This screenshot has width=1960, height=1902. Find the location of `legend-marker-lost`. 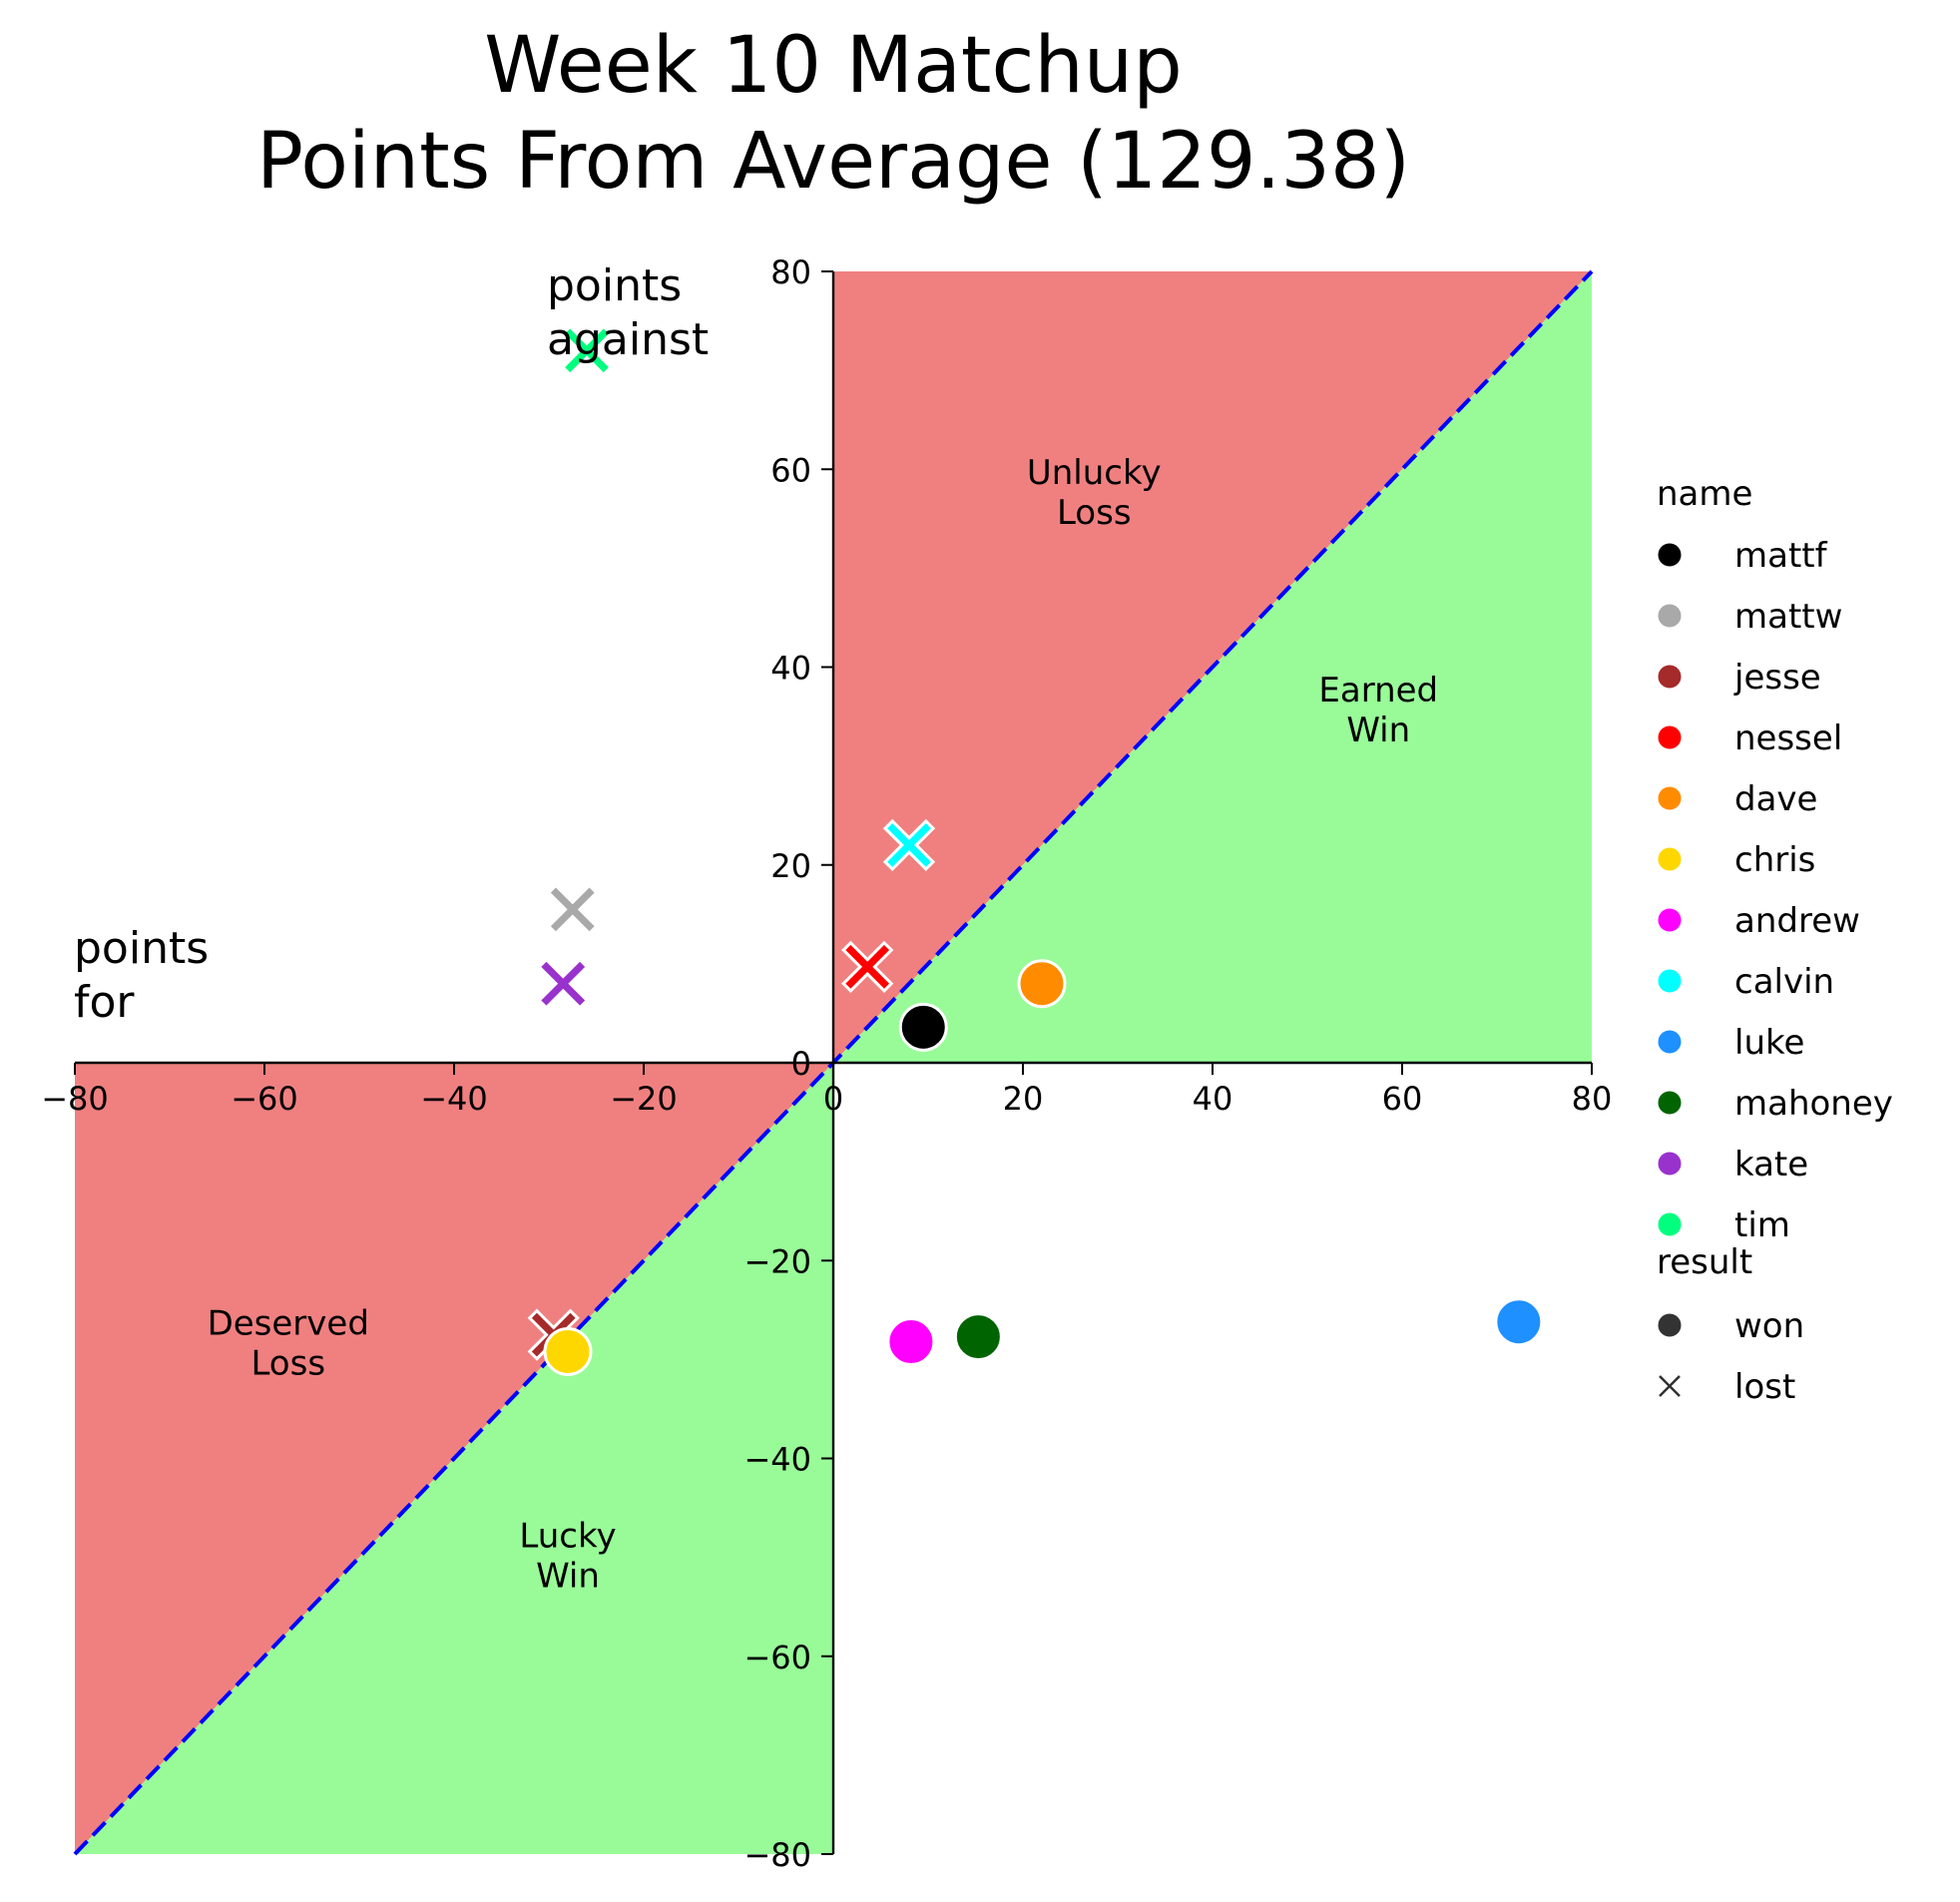

legend-marker-lost is located at coordinates (1670, 1386).